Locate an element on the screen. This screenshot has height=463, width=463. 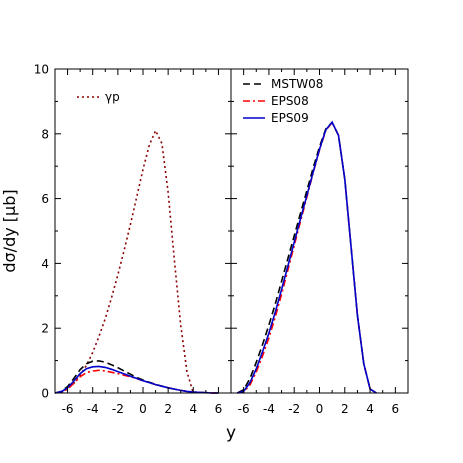
left-x-tick-label: 2 is located at coordinates (168, 409).